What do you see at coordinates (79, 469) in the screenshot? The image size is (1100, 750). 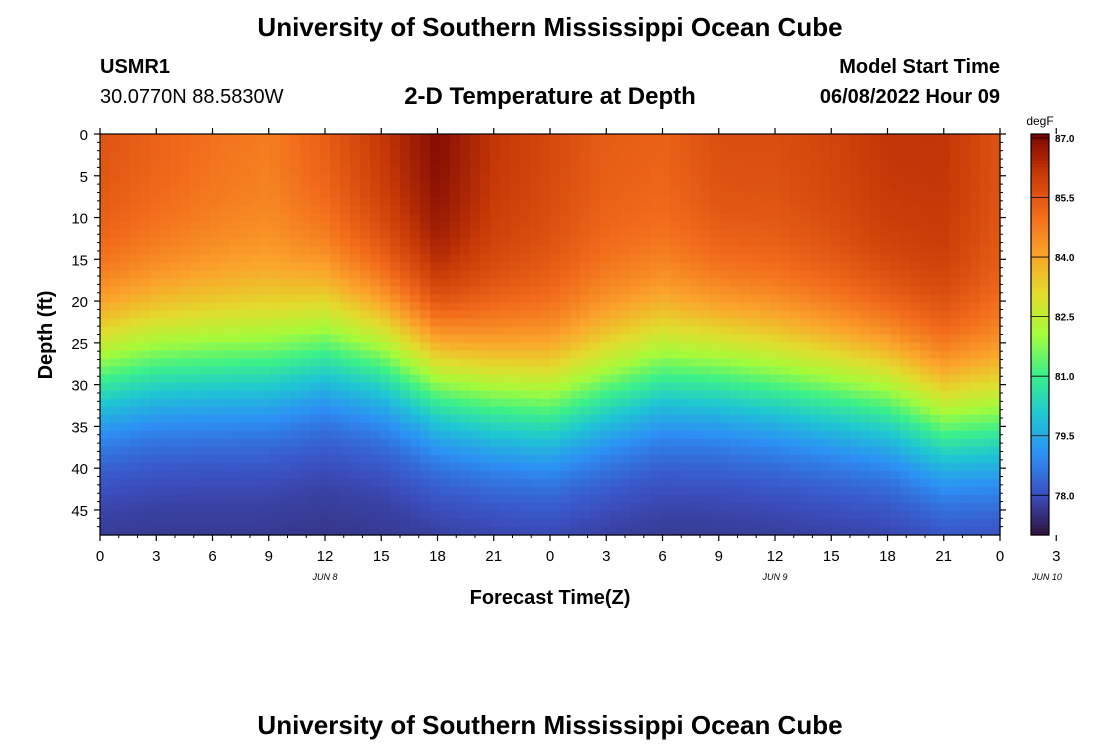 I see `y-tick-label: 40` at bounding box center [79, 469].